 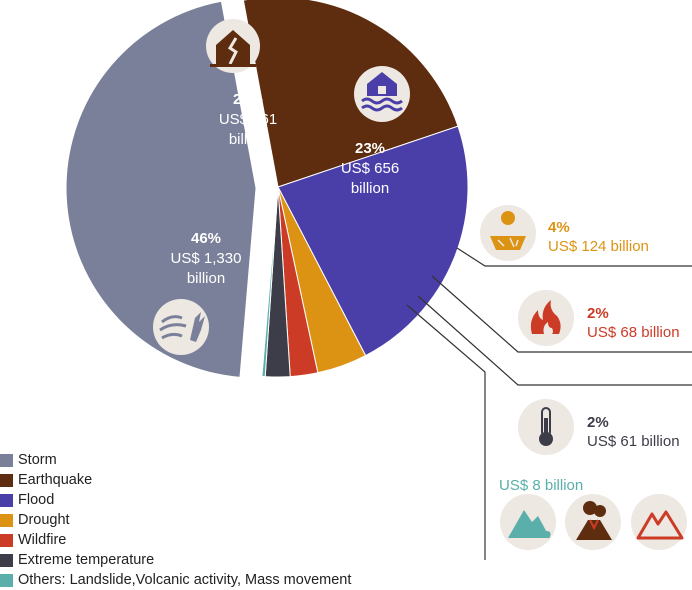 I want to click on landslide-icon, so click(x=528, y=522).